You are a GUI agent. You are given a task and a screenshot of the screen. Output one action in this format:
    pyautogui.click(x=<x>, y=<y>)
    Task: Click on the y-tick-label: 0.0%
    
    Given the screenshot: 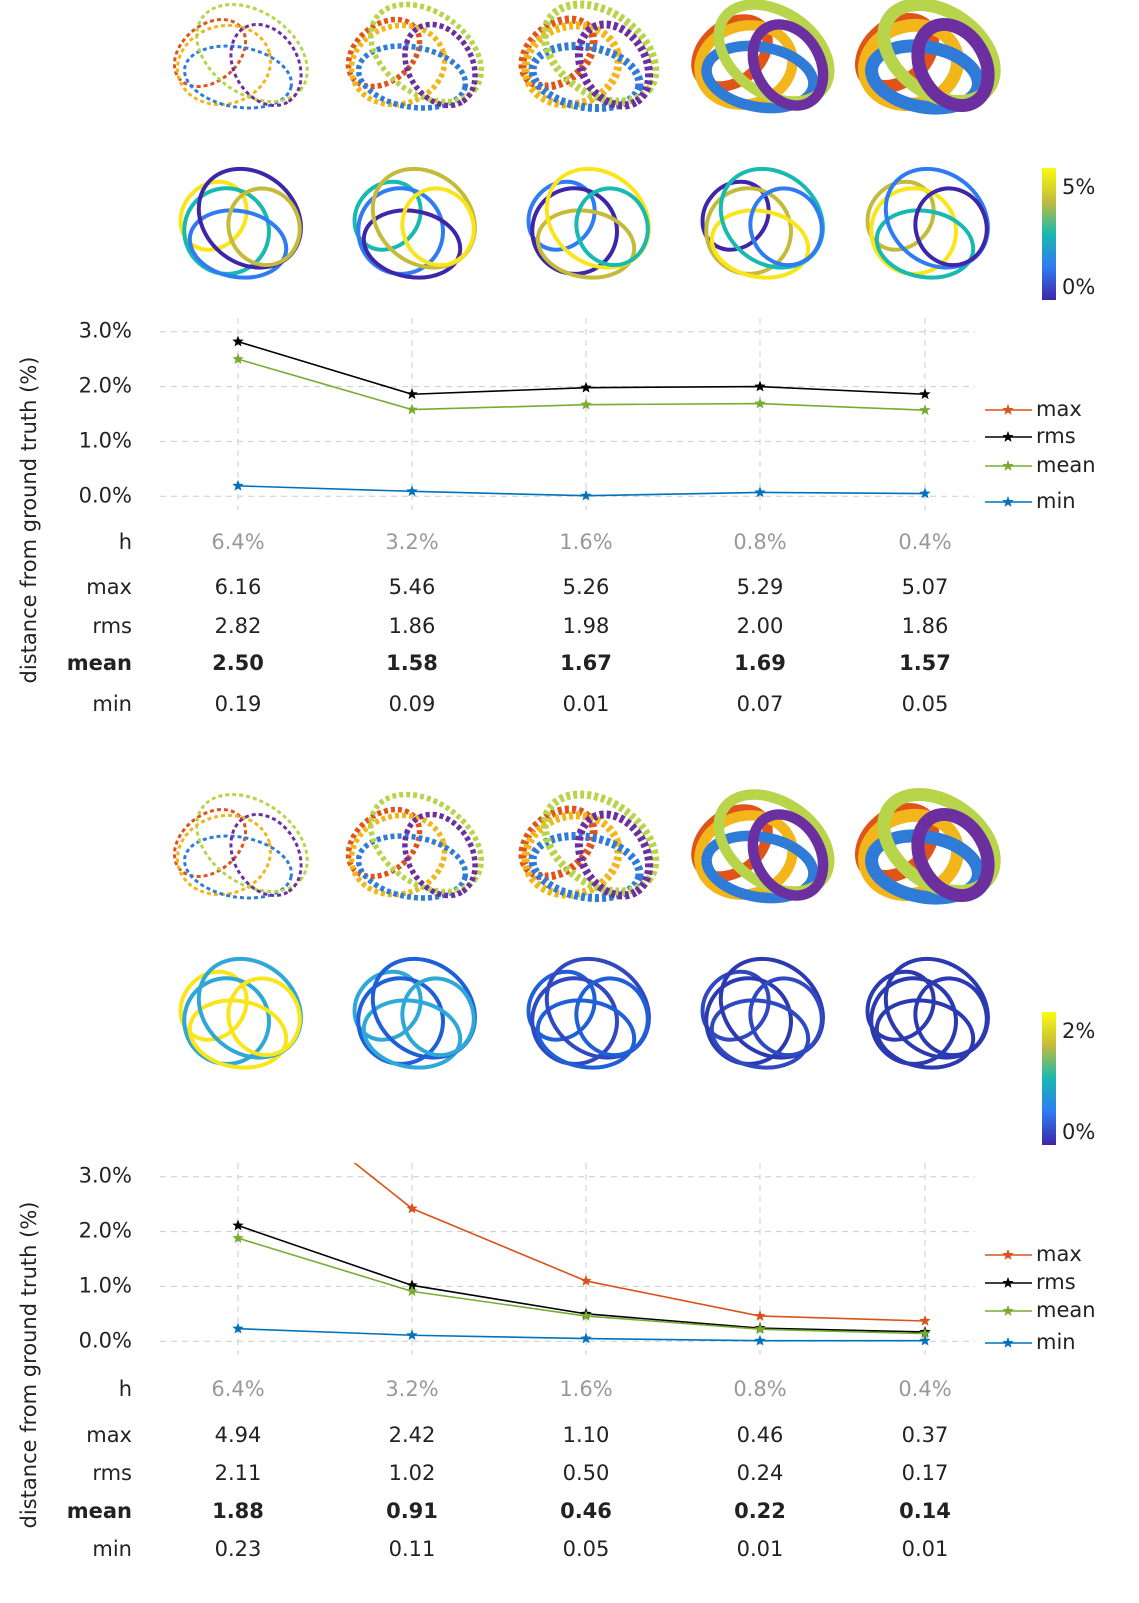 What is the action you would take?
    pyautogui.click(x=105, y=1340)
    